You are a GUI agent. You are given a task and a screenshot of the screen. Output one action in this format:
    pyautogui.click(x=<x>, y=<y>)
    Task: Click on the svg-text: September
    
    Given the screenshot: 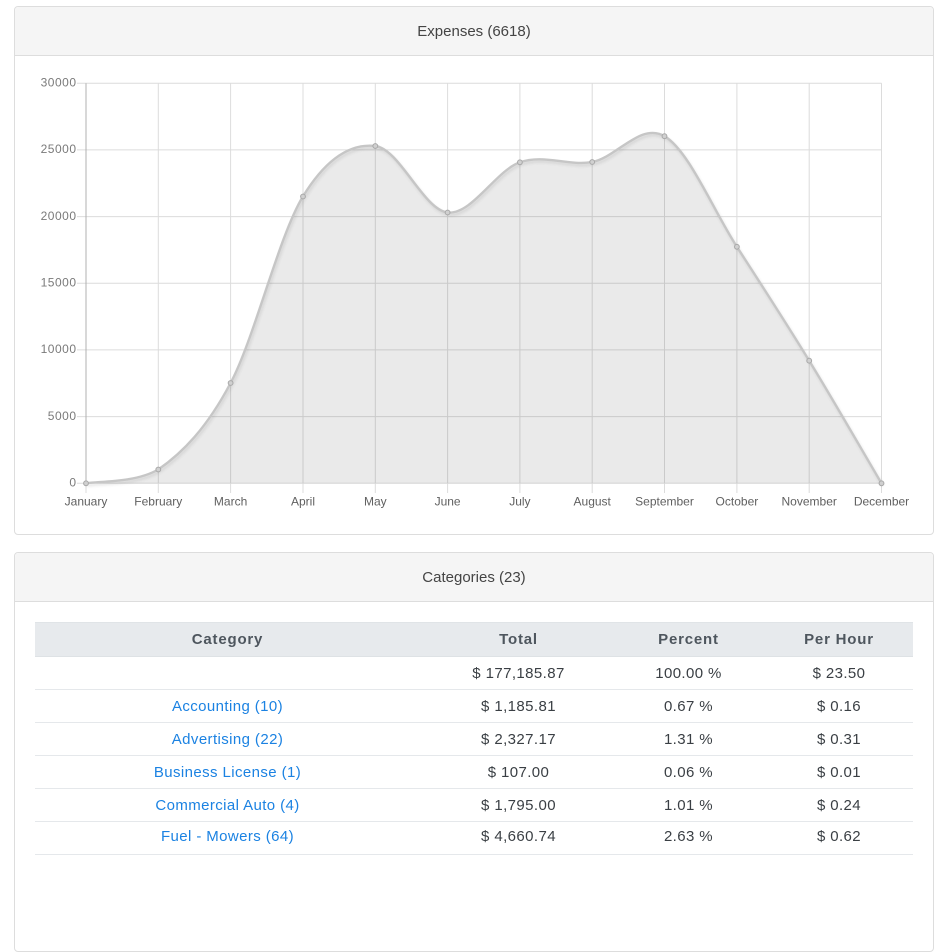 What is the action you would take?
    pyautogui.click(x=664, y=501)
    